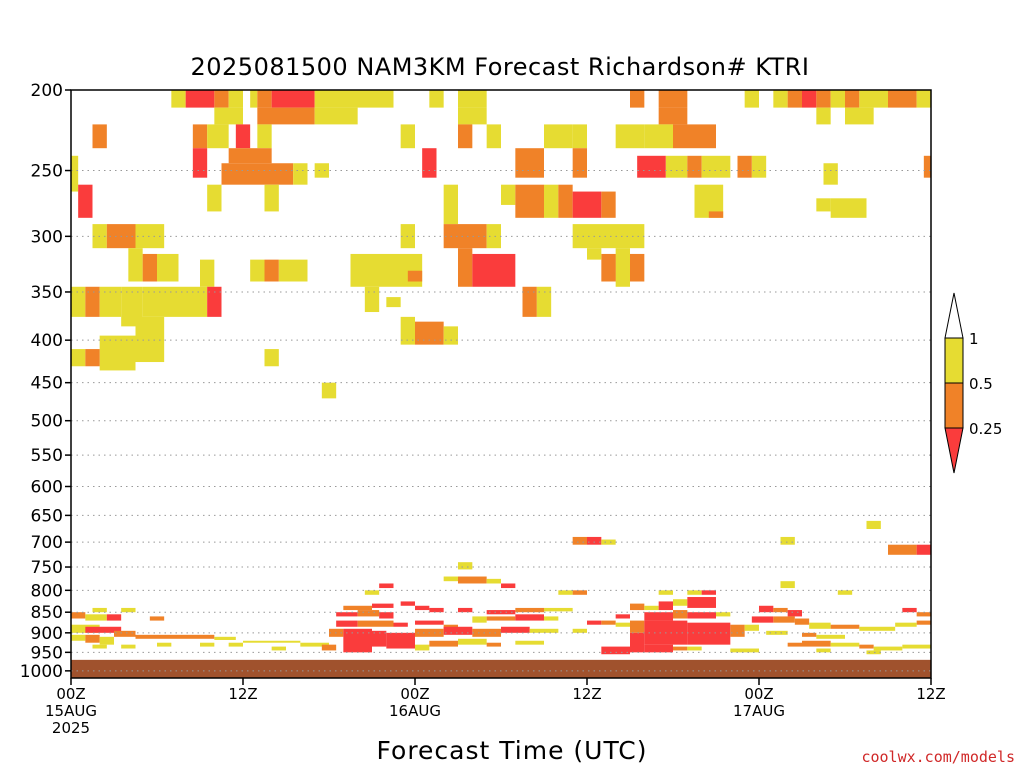 Image resolution: width=1024 pixels, height=768 pixels. What do you see at coordinates (974, 339) in the screenshot?
I see `legend-label: 1` at bounding box center [974, 339].